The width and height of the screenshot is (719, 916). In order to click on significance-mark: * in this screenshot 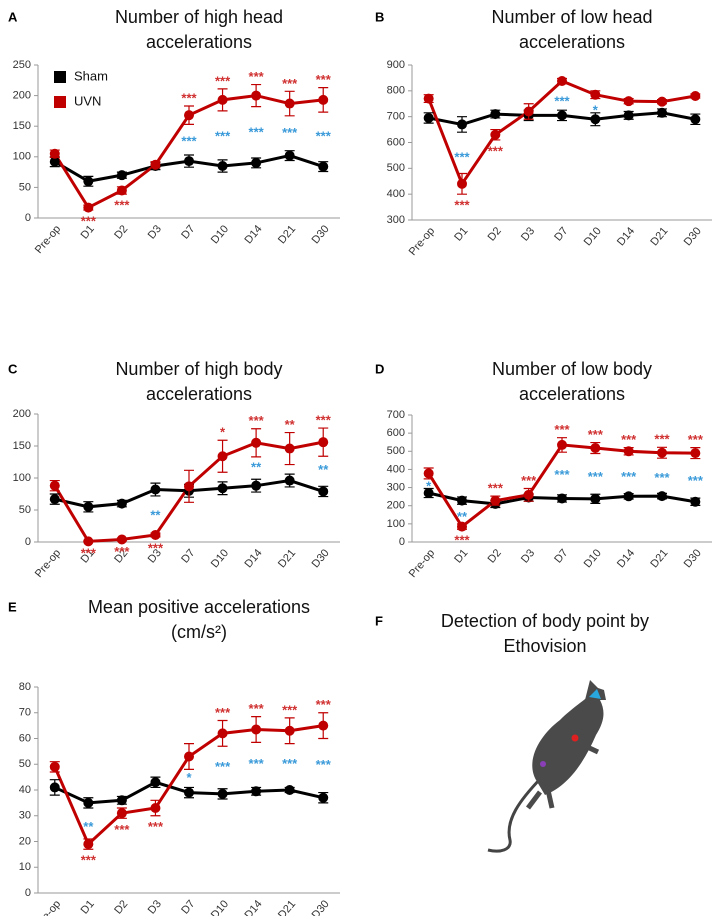, I will do `click(596, 109)`.